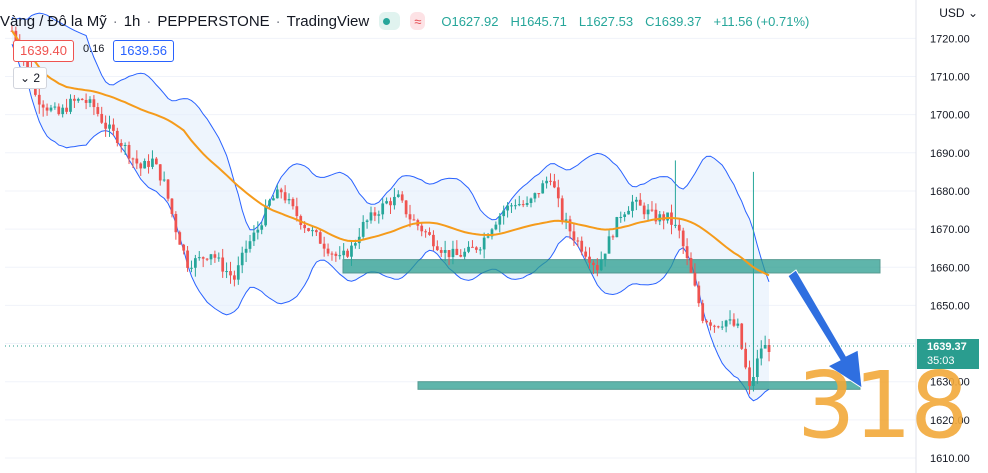 The image size is (988, 473). What do you see at coordinates (132, 21) in the screenshot?
I see `interval-label: 1h` at bounding box center [132, 21].